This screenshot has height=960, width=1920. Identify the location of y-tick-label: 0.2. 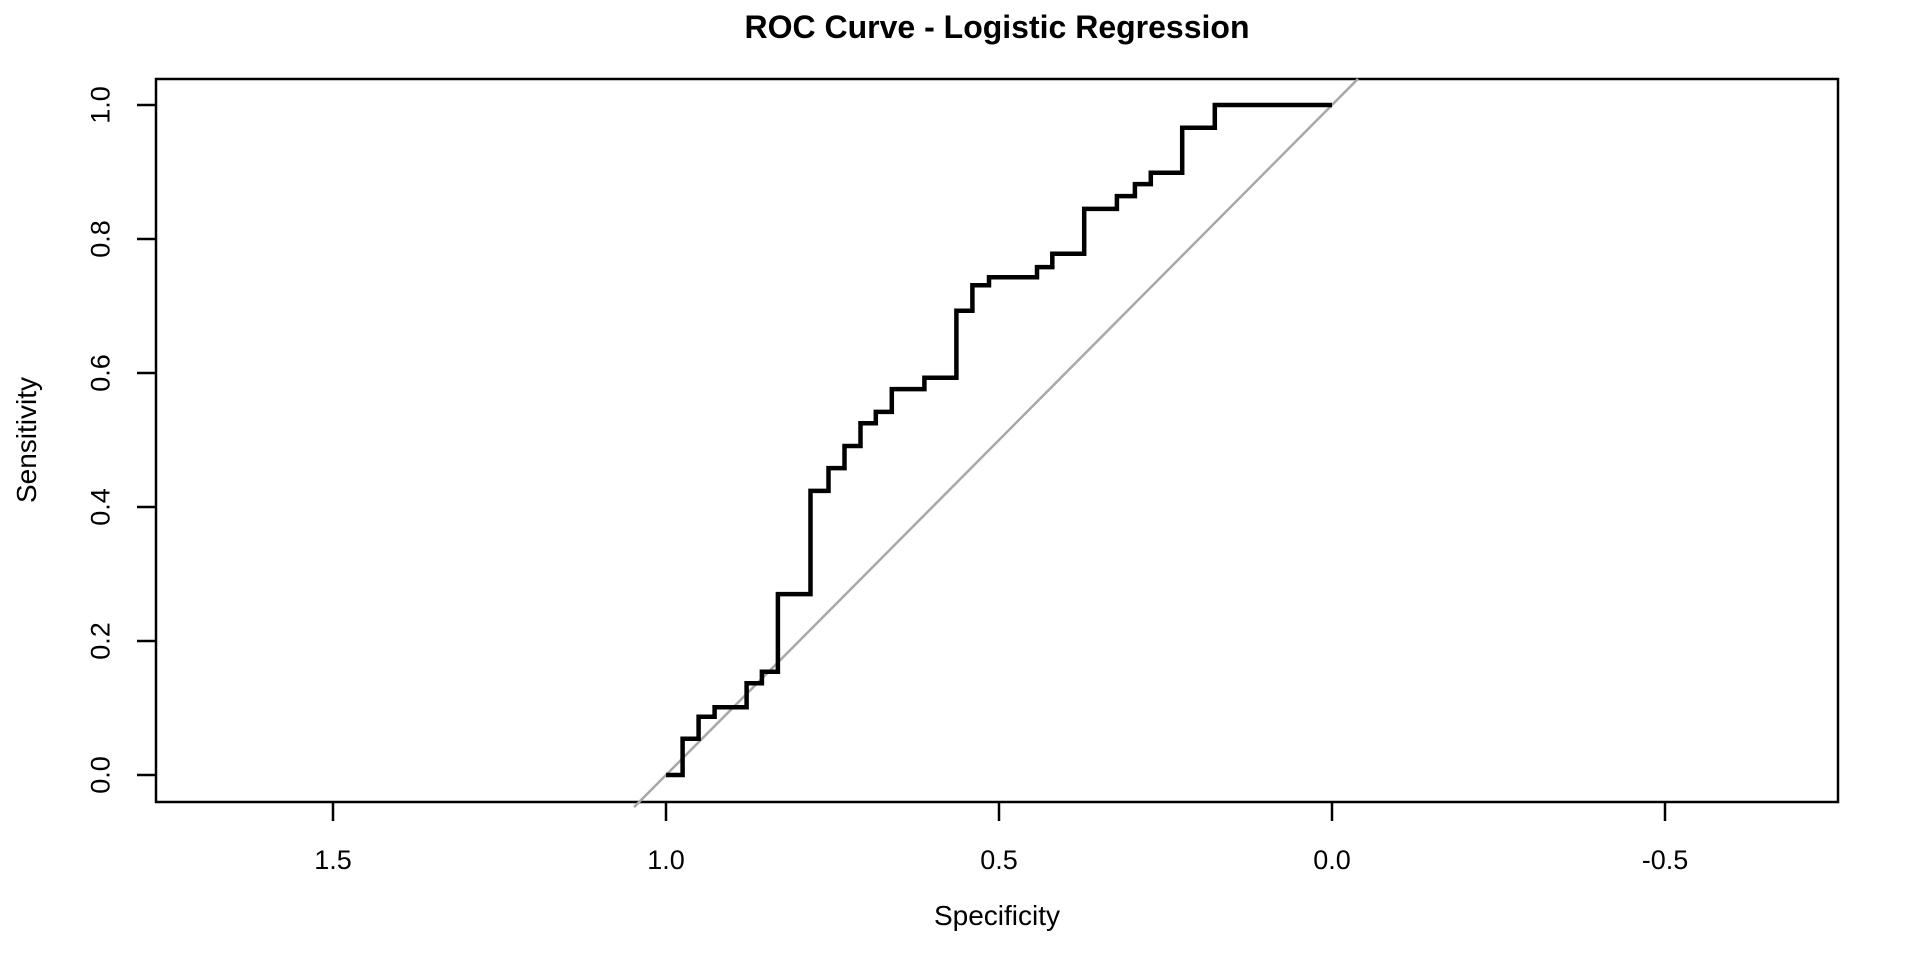
(100, 641).